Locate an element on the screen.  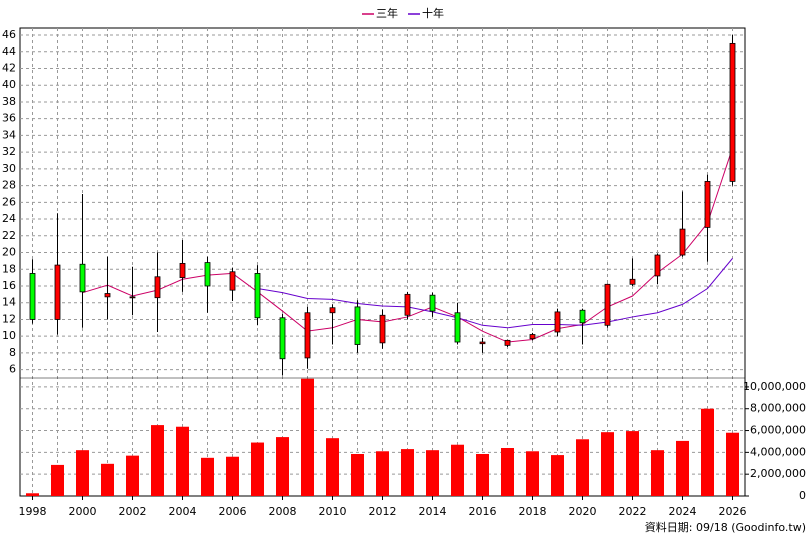
y-tick-label: 6,000,000 is located at coordinates (778, 430).